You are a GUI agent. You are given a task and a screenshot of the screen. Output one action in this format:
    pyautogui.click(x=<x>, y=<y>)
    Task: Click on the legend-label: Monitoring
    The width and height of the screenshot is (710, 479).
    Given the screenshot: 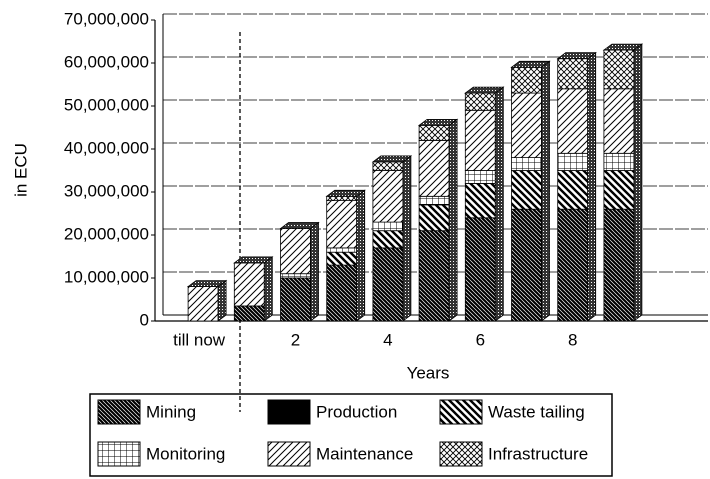 What is the action you would take?
    pyautogui.click(x=185, y=453)
    